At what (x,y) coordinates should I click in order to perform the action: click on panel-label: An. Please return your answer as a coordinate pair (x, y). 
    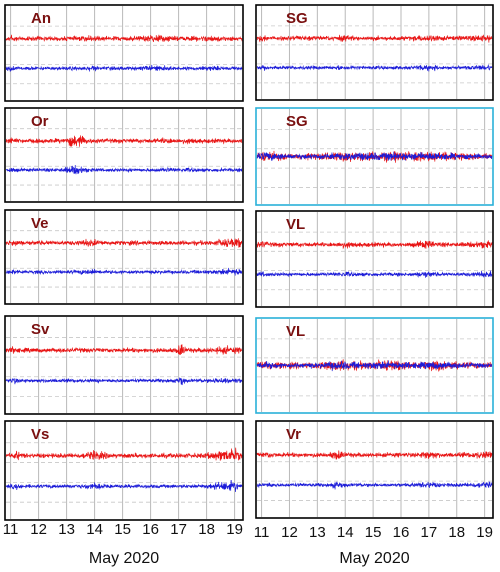
    Looking at the image, I should click on (41, 18).